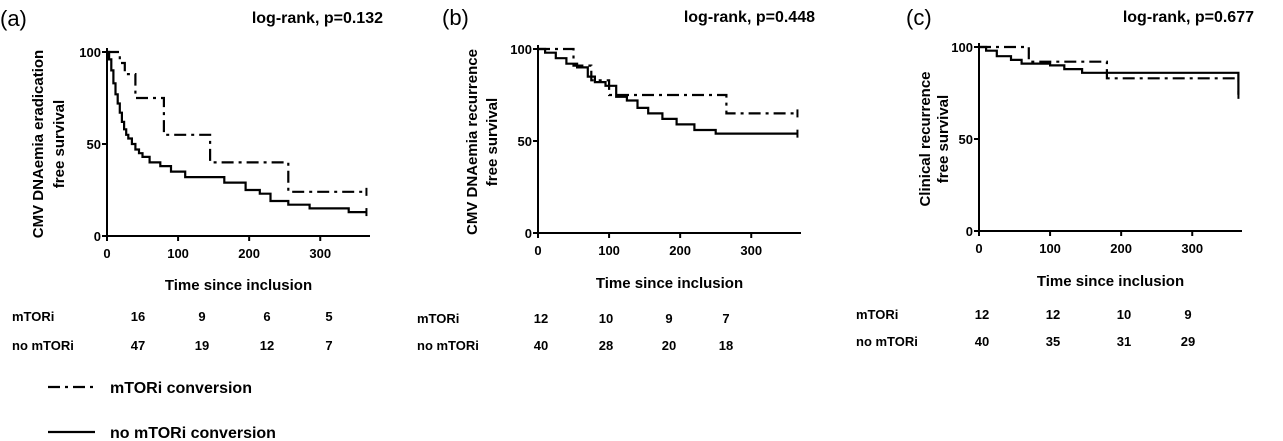 The width and height of the screenshot is (1283, 441). I want to click on logrank-annotation: log-rank, p=0.132, so click(317, 18).